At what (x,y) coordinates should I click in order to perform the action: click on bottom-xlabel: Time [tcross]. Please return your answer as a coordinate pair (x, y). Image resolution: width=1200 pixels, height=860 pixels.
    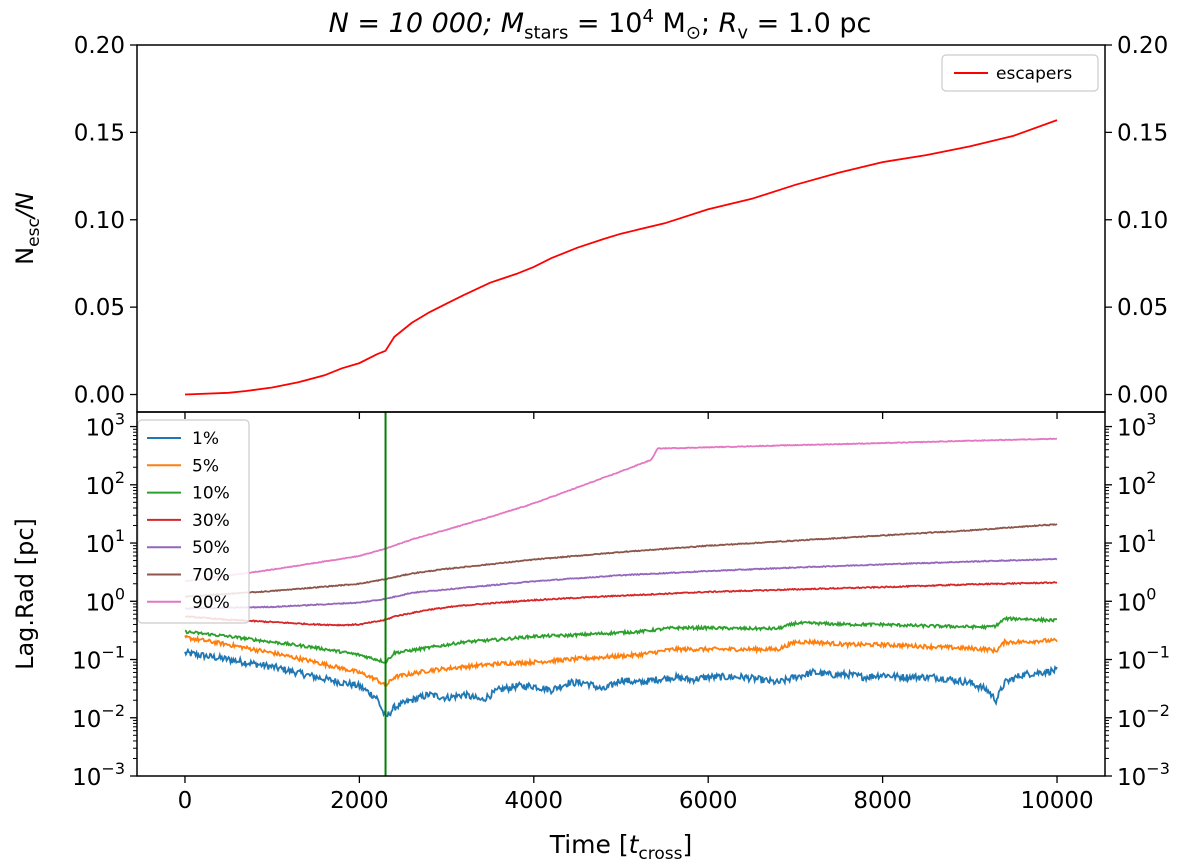
    Looking at the image, I should click on (621, 845).